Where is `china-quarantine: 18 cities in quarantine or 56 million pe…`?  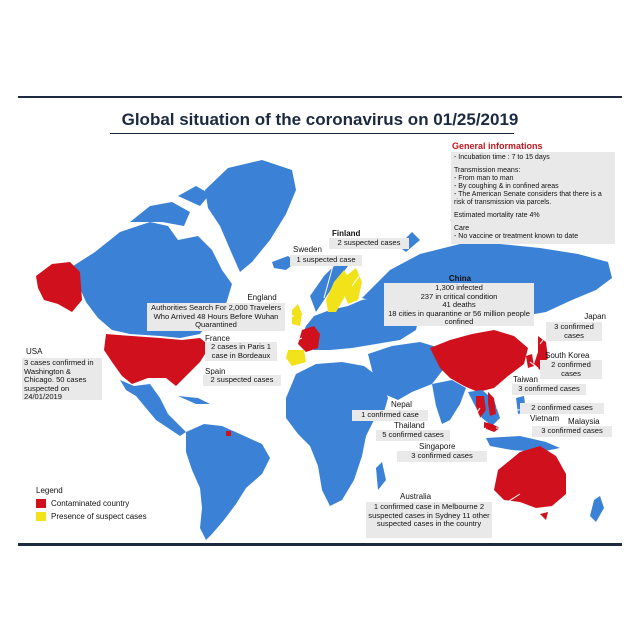 china-quarantine: 18 cities in quarantine or 56 million pe… is located at coordinates (459, 317).